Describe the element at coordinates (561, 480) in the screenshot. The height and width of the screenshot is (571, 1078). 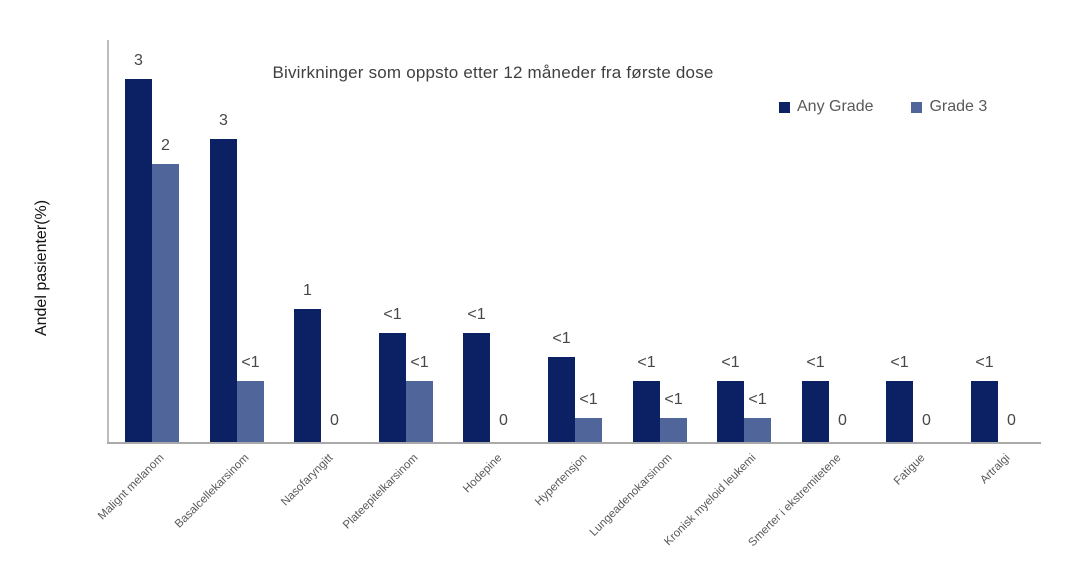
I see `x-axis-category-label: Hypertensjon` at that location.